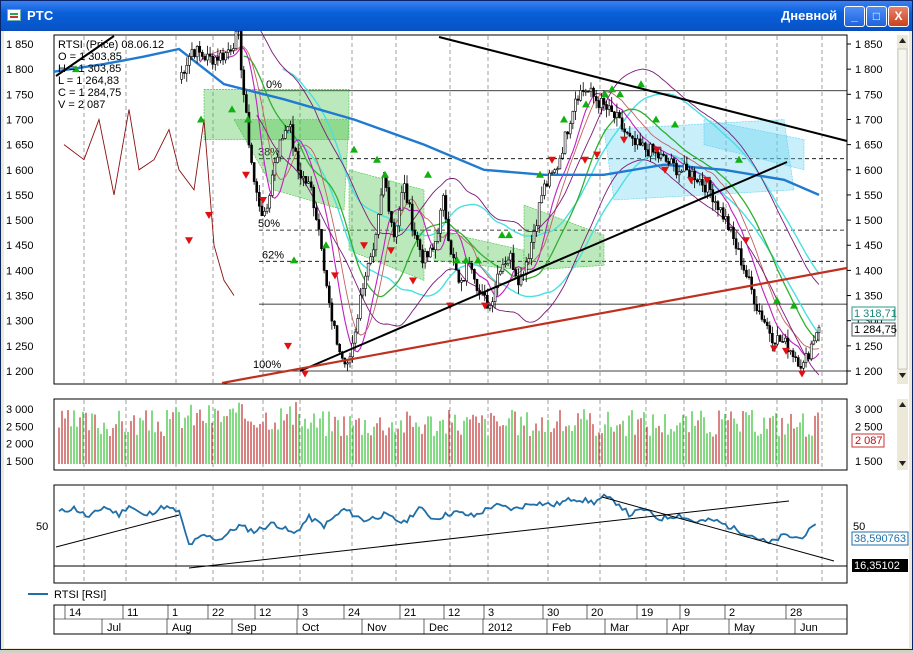  Describe the element at coordinates (880, 565) in the screenshot. I see `rsi-level-tag: 16,35102` at that location.